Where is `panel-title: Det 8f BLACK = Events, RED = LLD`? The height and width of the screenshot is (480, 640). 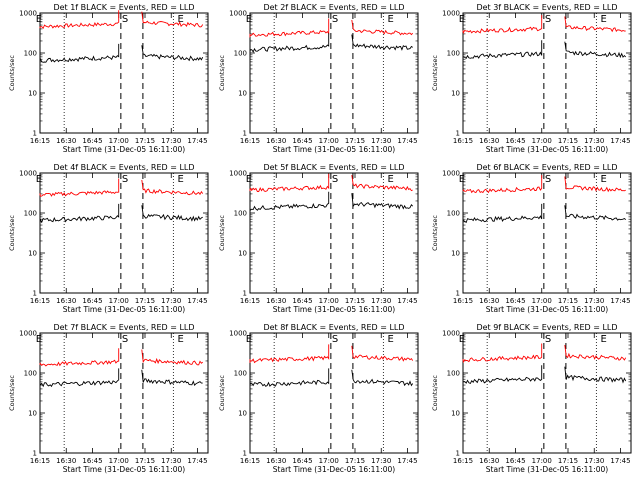 panel-title: Det 8f BLACK = Events, RED = LLD is located at coordinates (333, 327).